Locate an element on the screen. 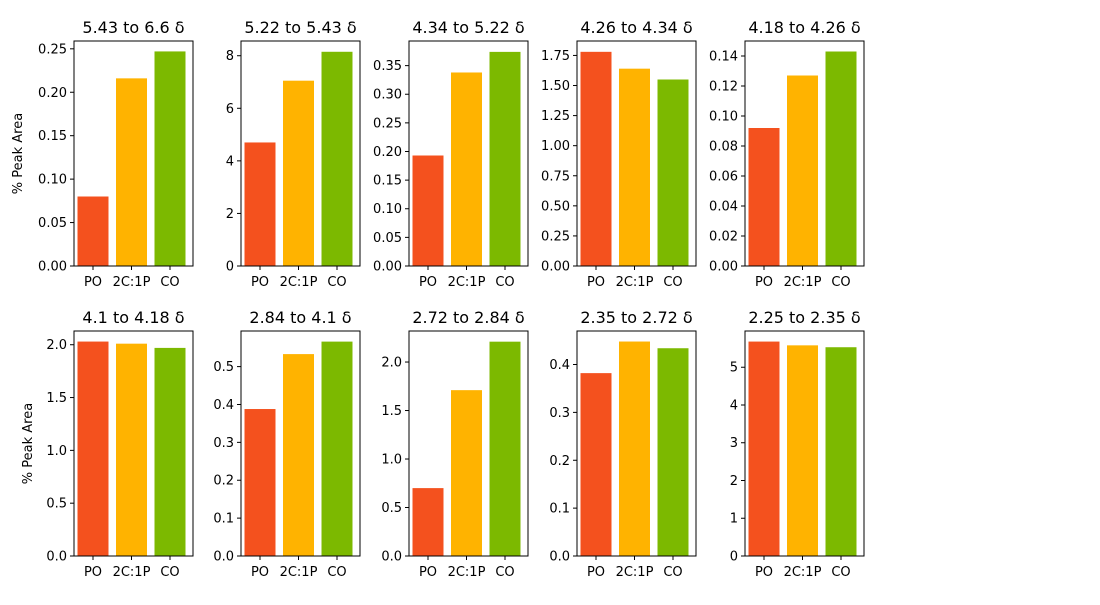 This screenshot has width=1100, height=605. y-tick-label: 2 is located at coordinates (734, 481).